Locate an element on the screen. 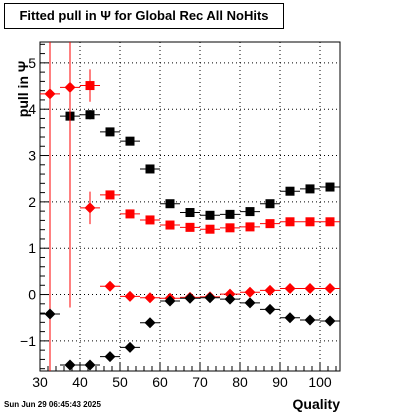 The width and height of the screenshot is (400, 414). y-tick-label: −1 is located at coordinates (28, 341).